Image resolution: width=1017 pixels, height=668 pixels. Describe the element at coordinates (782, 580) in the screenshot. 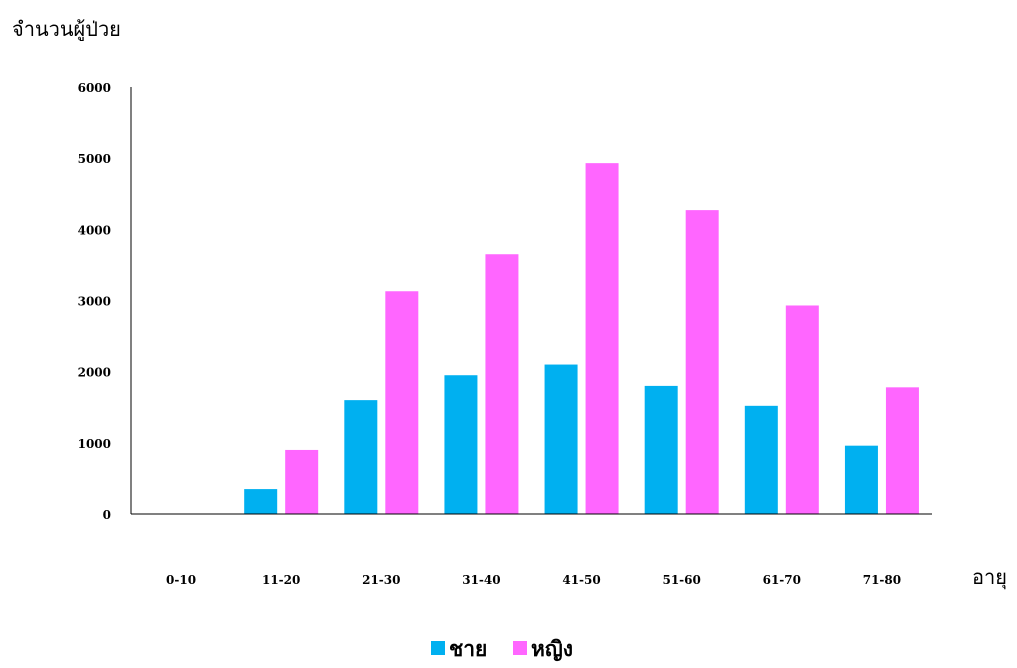

I see `x-tick-label: 61-70` at that location.